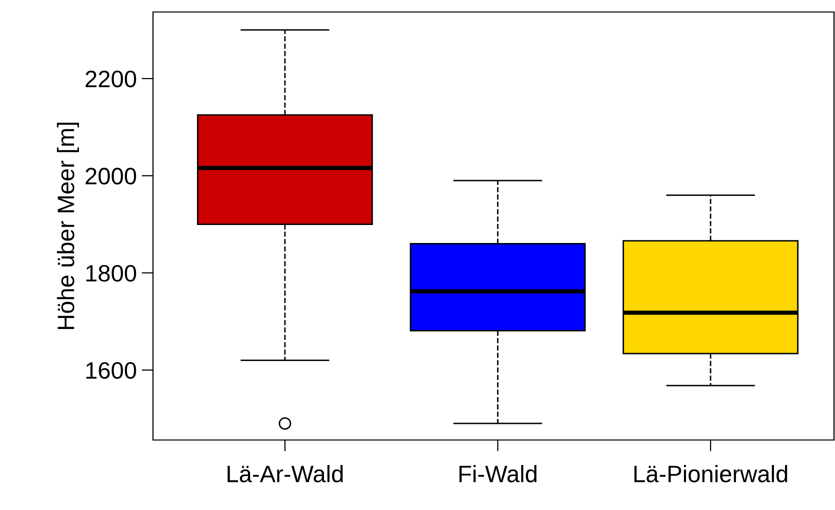 This screenshot has height=510, width=835. I want to click on y-tick-label: 2000, so click(111, 176).